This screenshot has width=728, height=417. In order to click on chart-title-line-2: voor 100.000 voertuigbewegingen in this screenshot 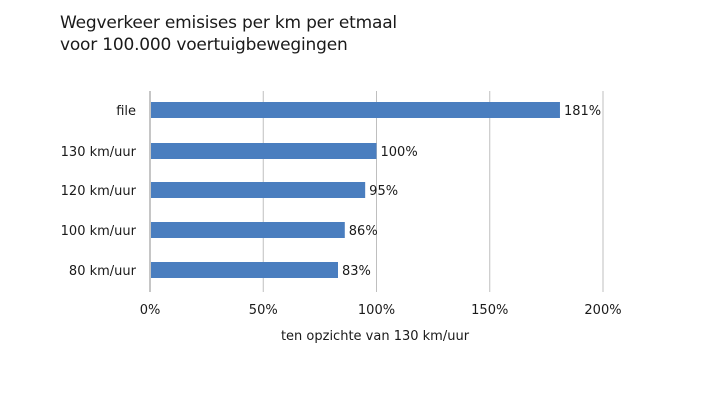, I will do `click(204, 45)`.